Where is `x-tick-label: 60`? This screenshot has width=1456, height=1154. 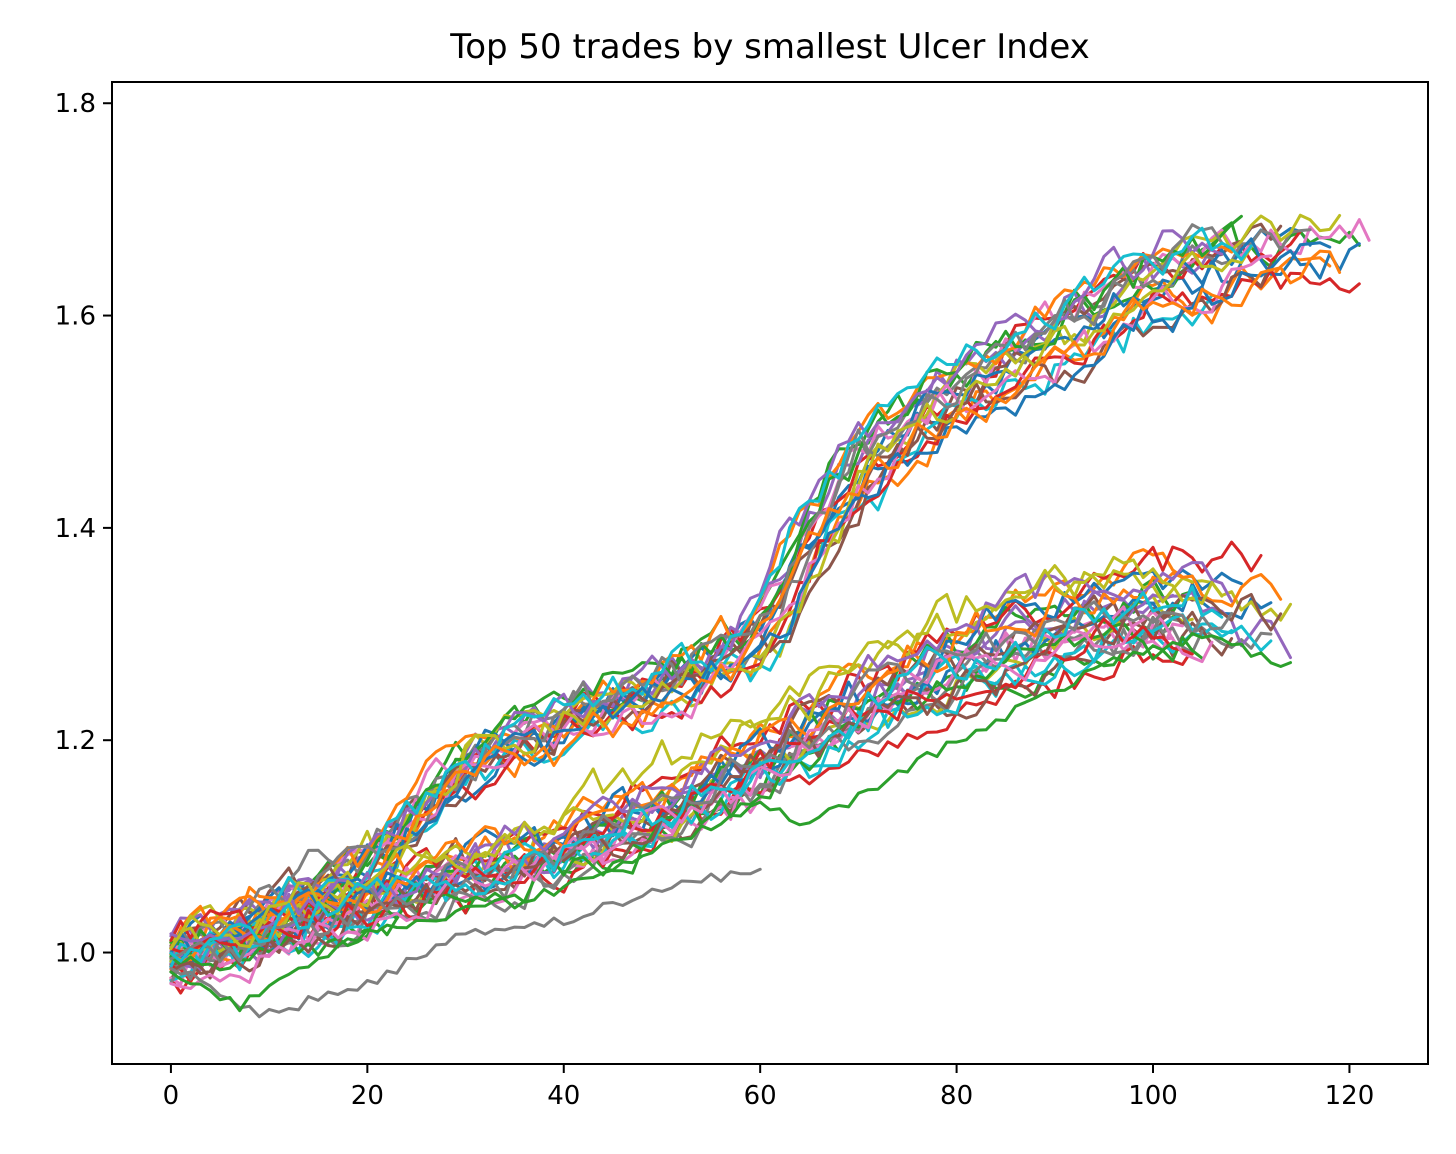
x-tick-label: 60 is located at coordinates (760, 1096).